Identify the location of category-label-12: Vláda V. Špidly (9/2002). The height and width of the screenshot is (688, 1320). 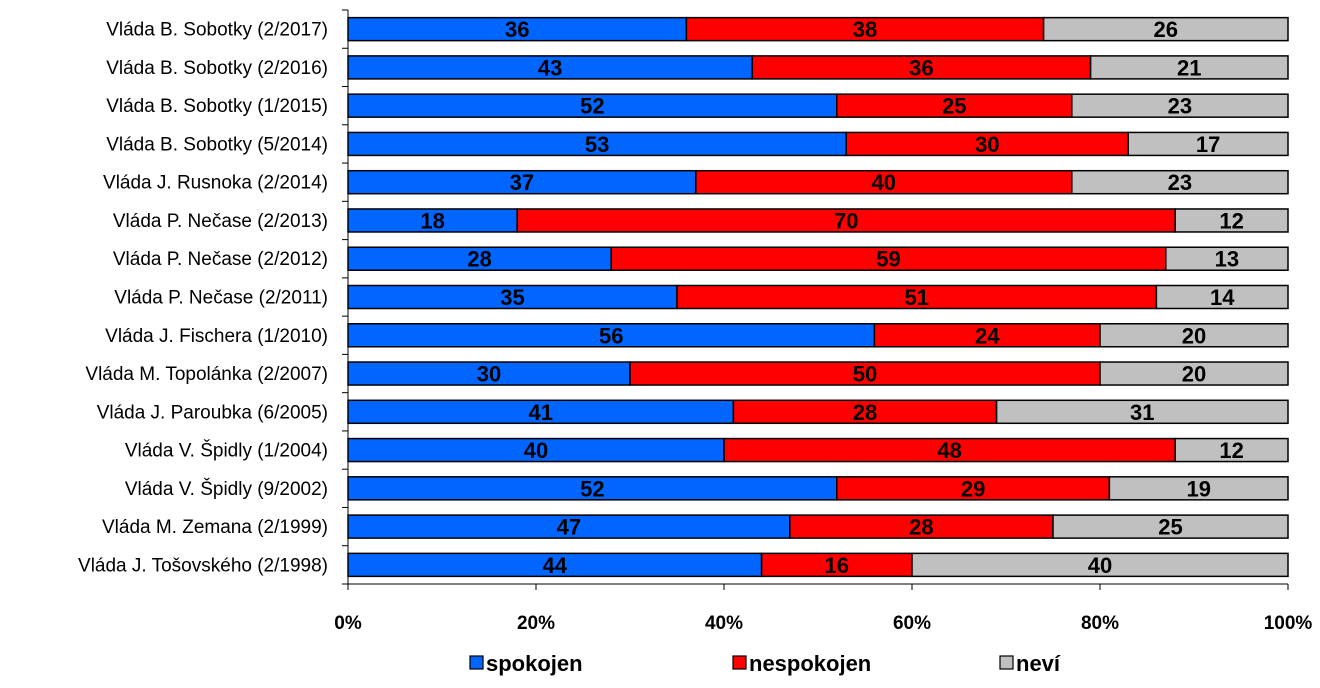
(226, 489).